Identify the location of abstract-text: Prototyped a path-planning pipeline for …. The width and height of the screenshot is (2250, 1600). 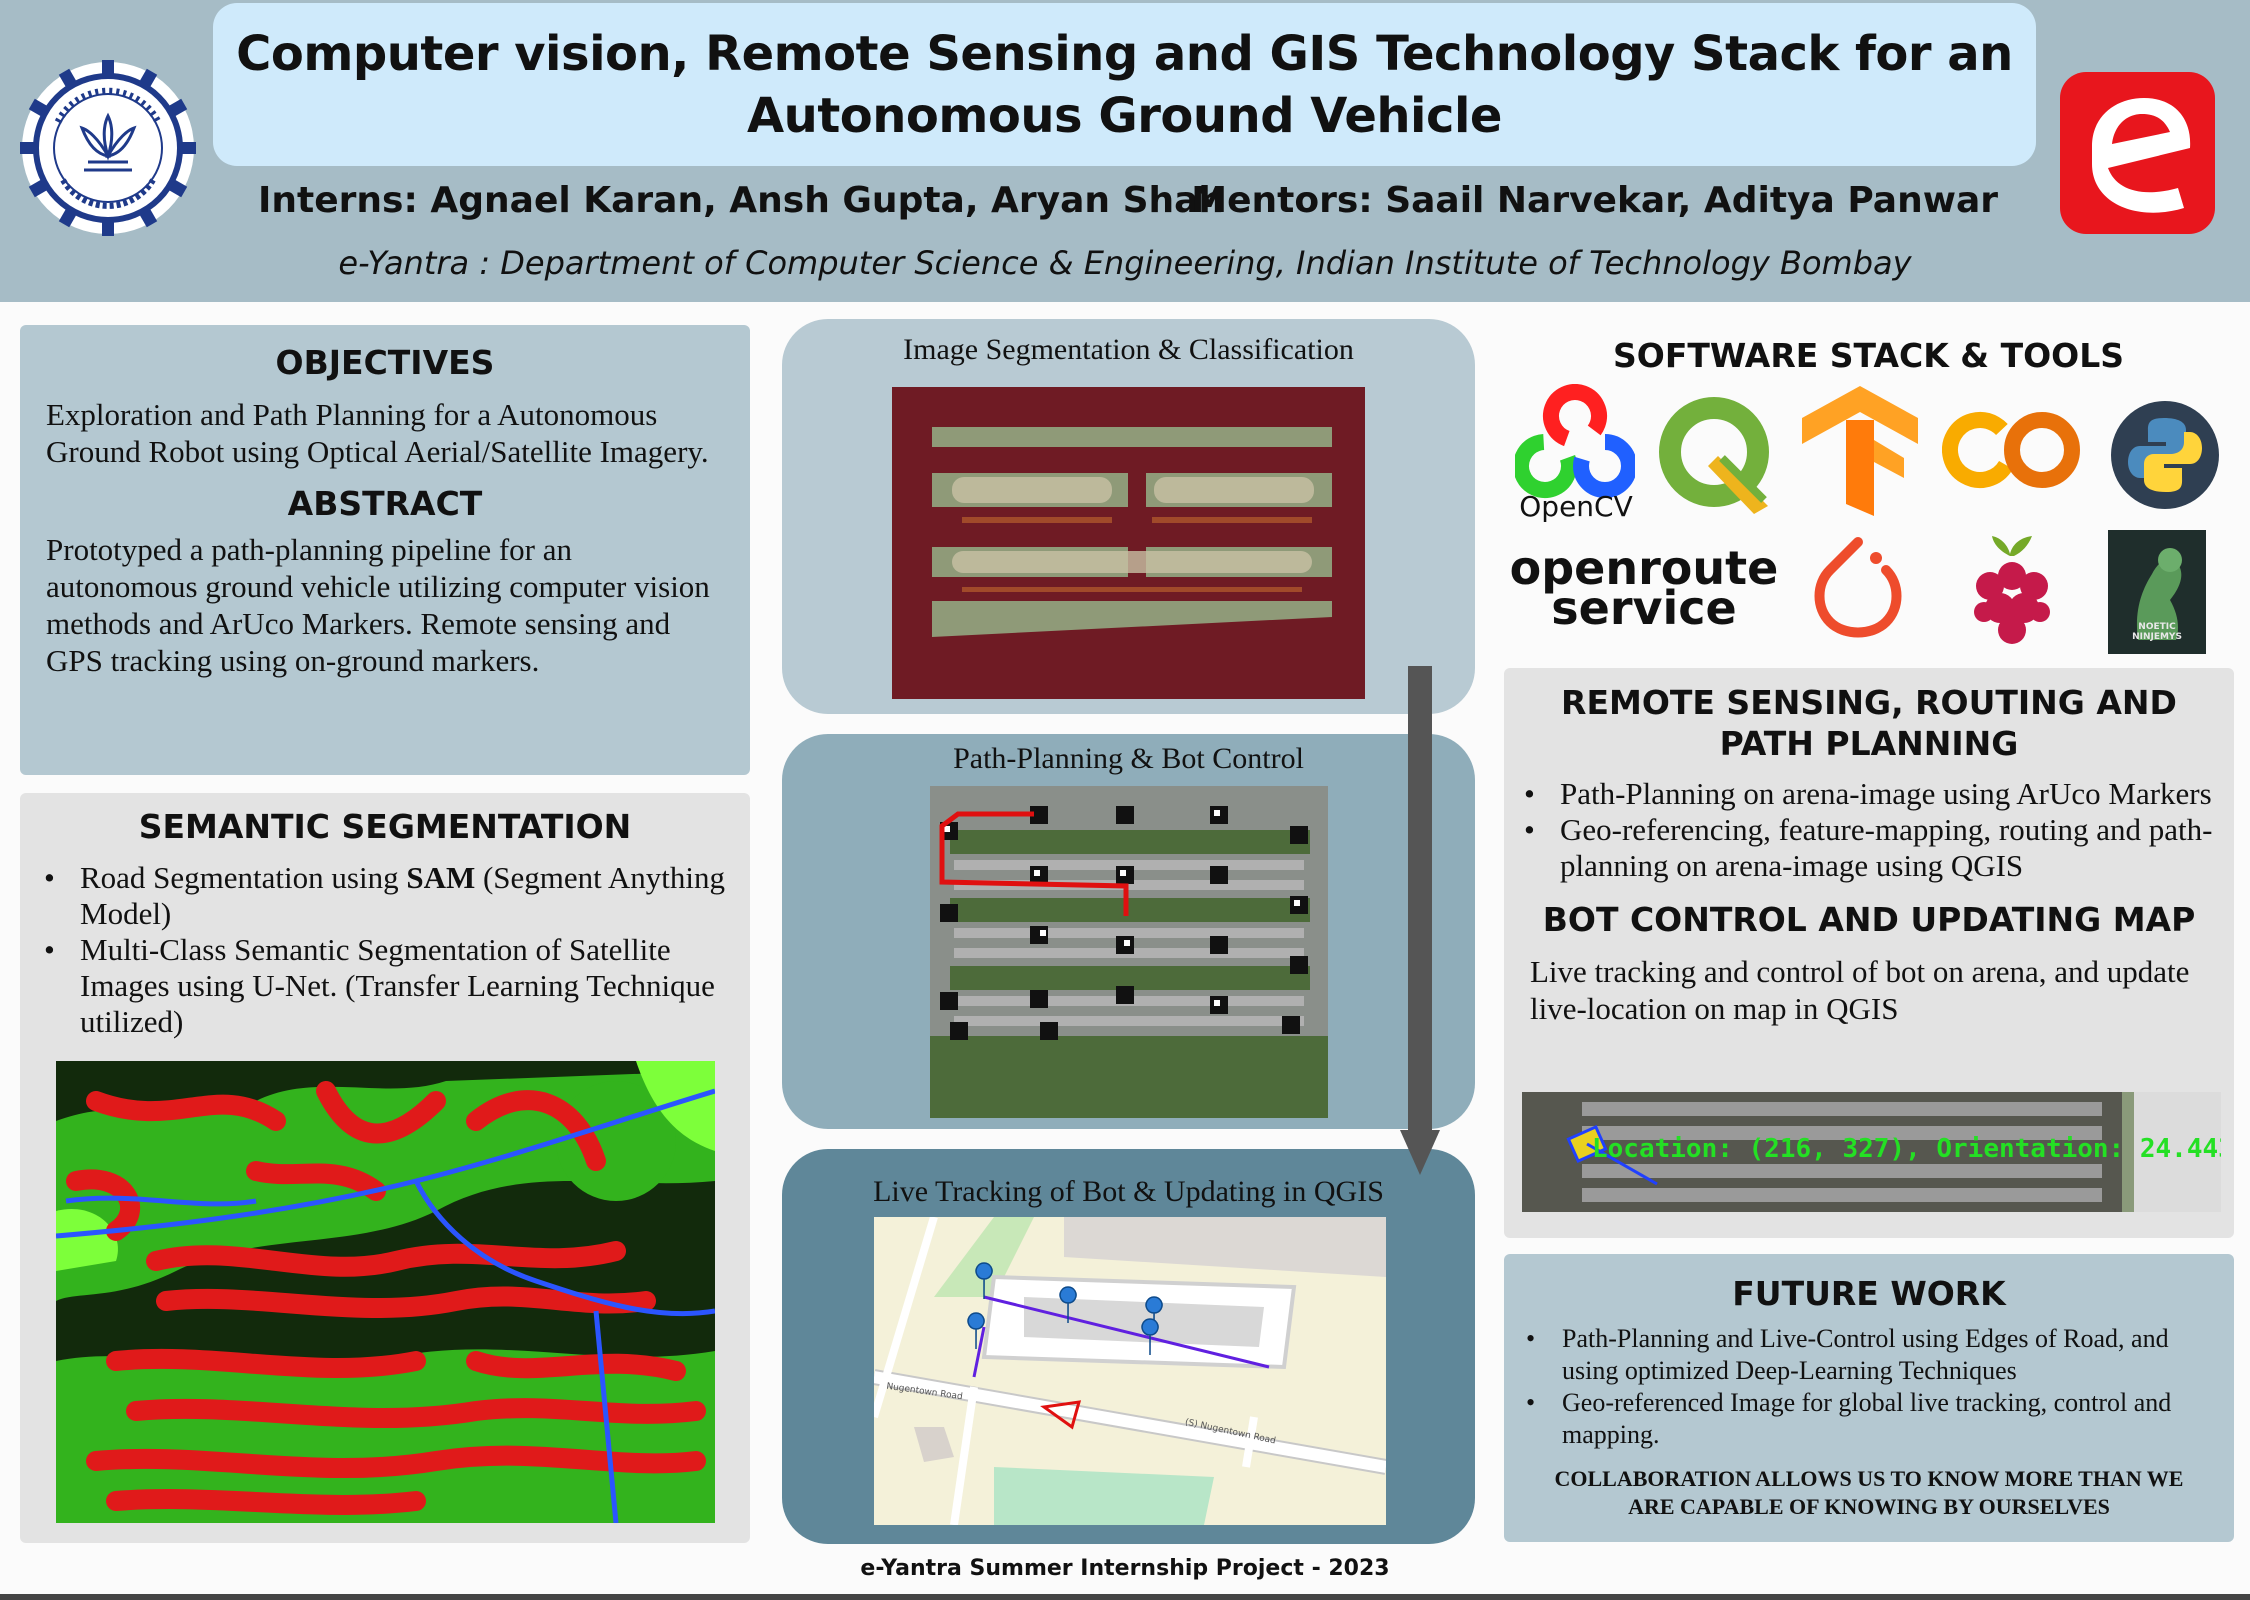
(378, 605).